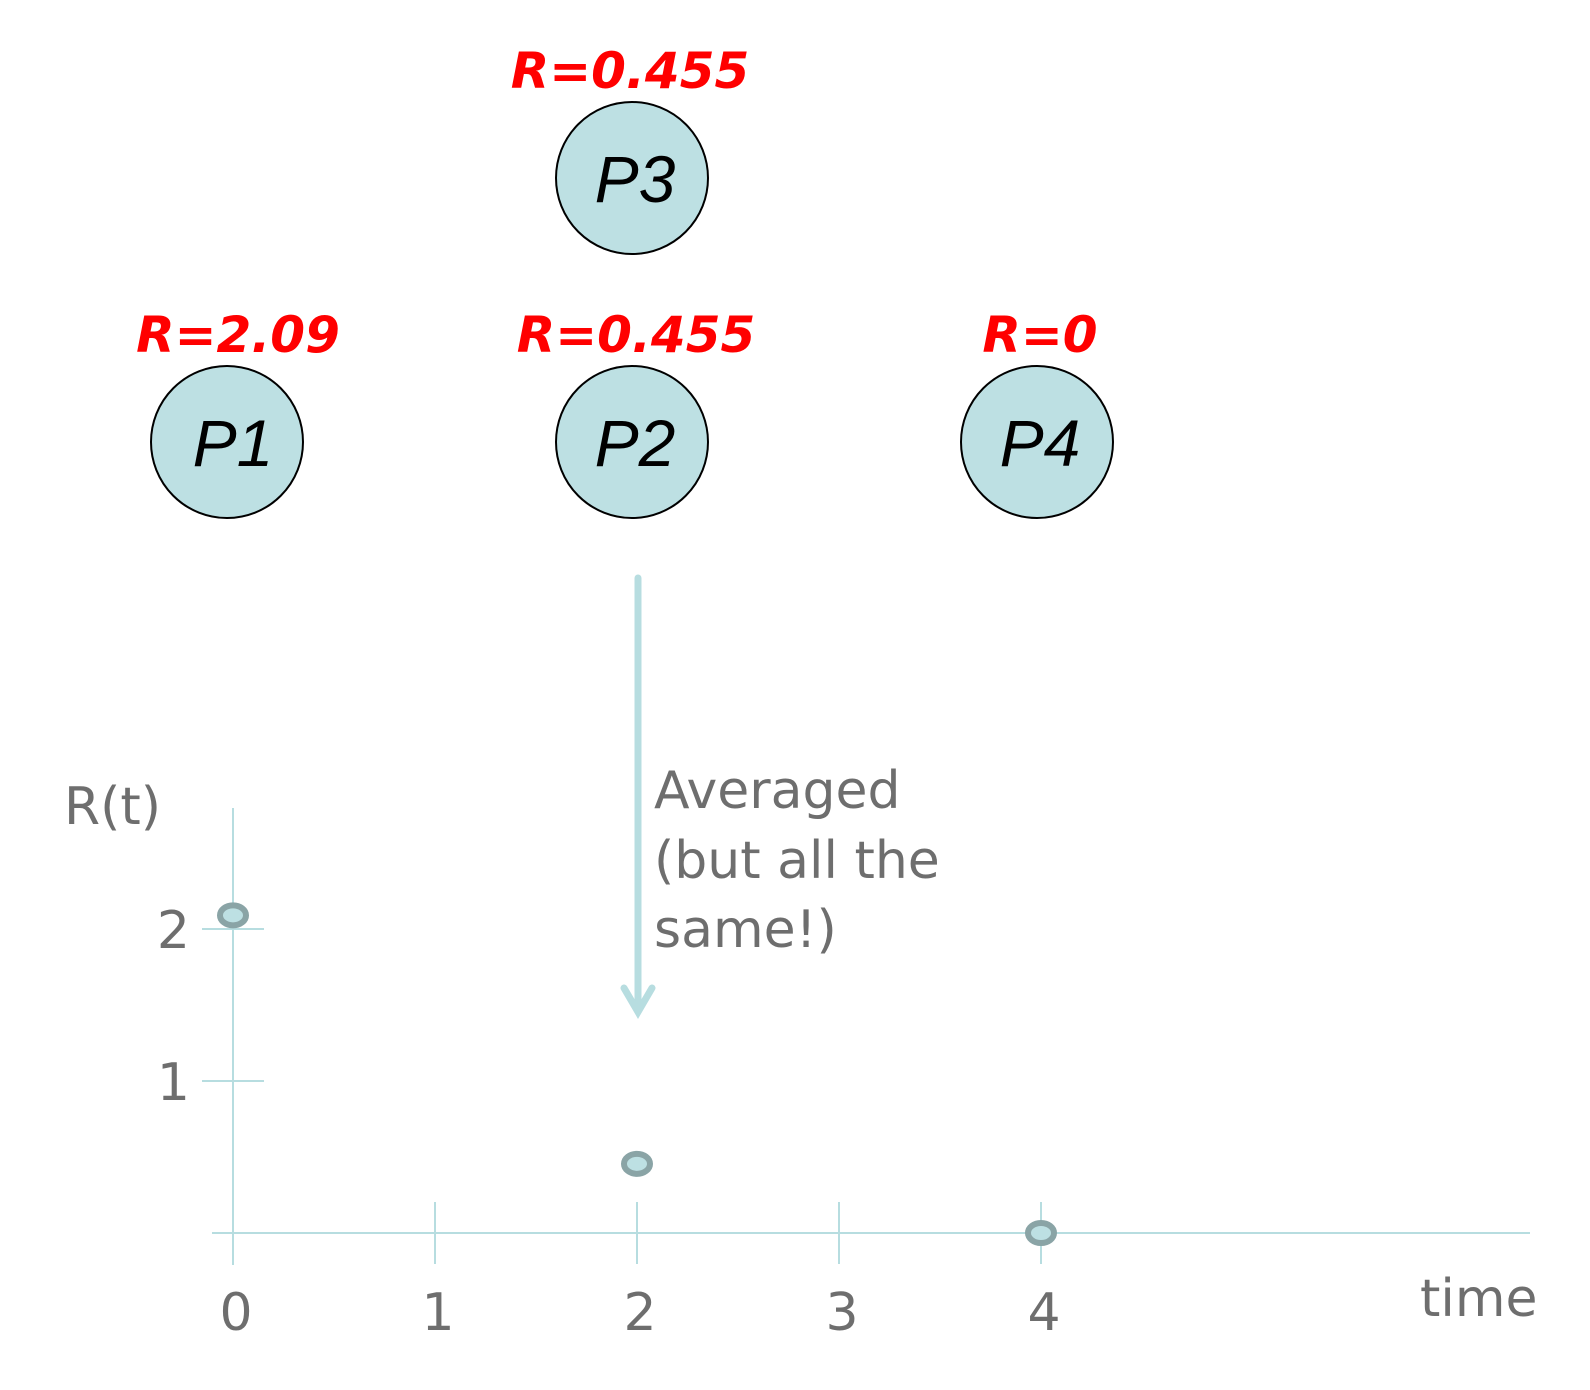  I want to click on node-circle-p1, so click(227, 442).